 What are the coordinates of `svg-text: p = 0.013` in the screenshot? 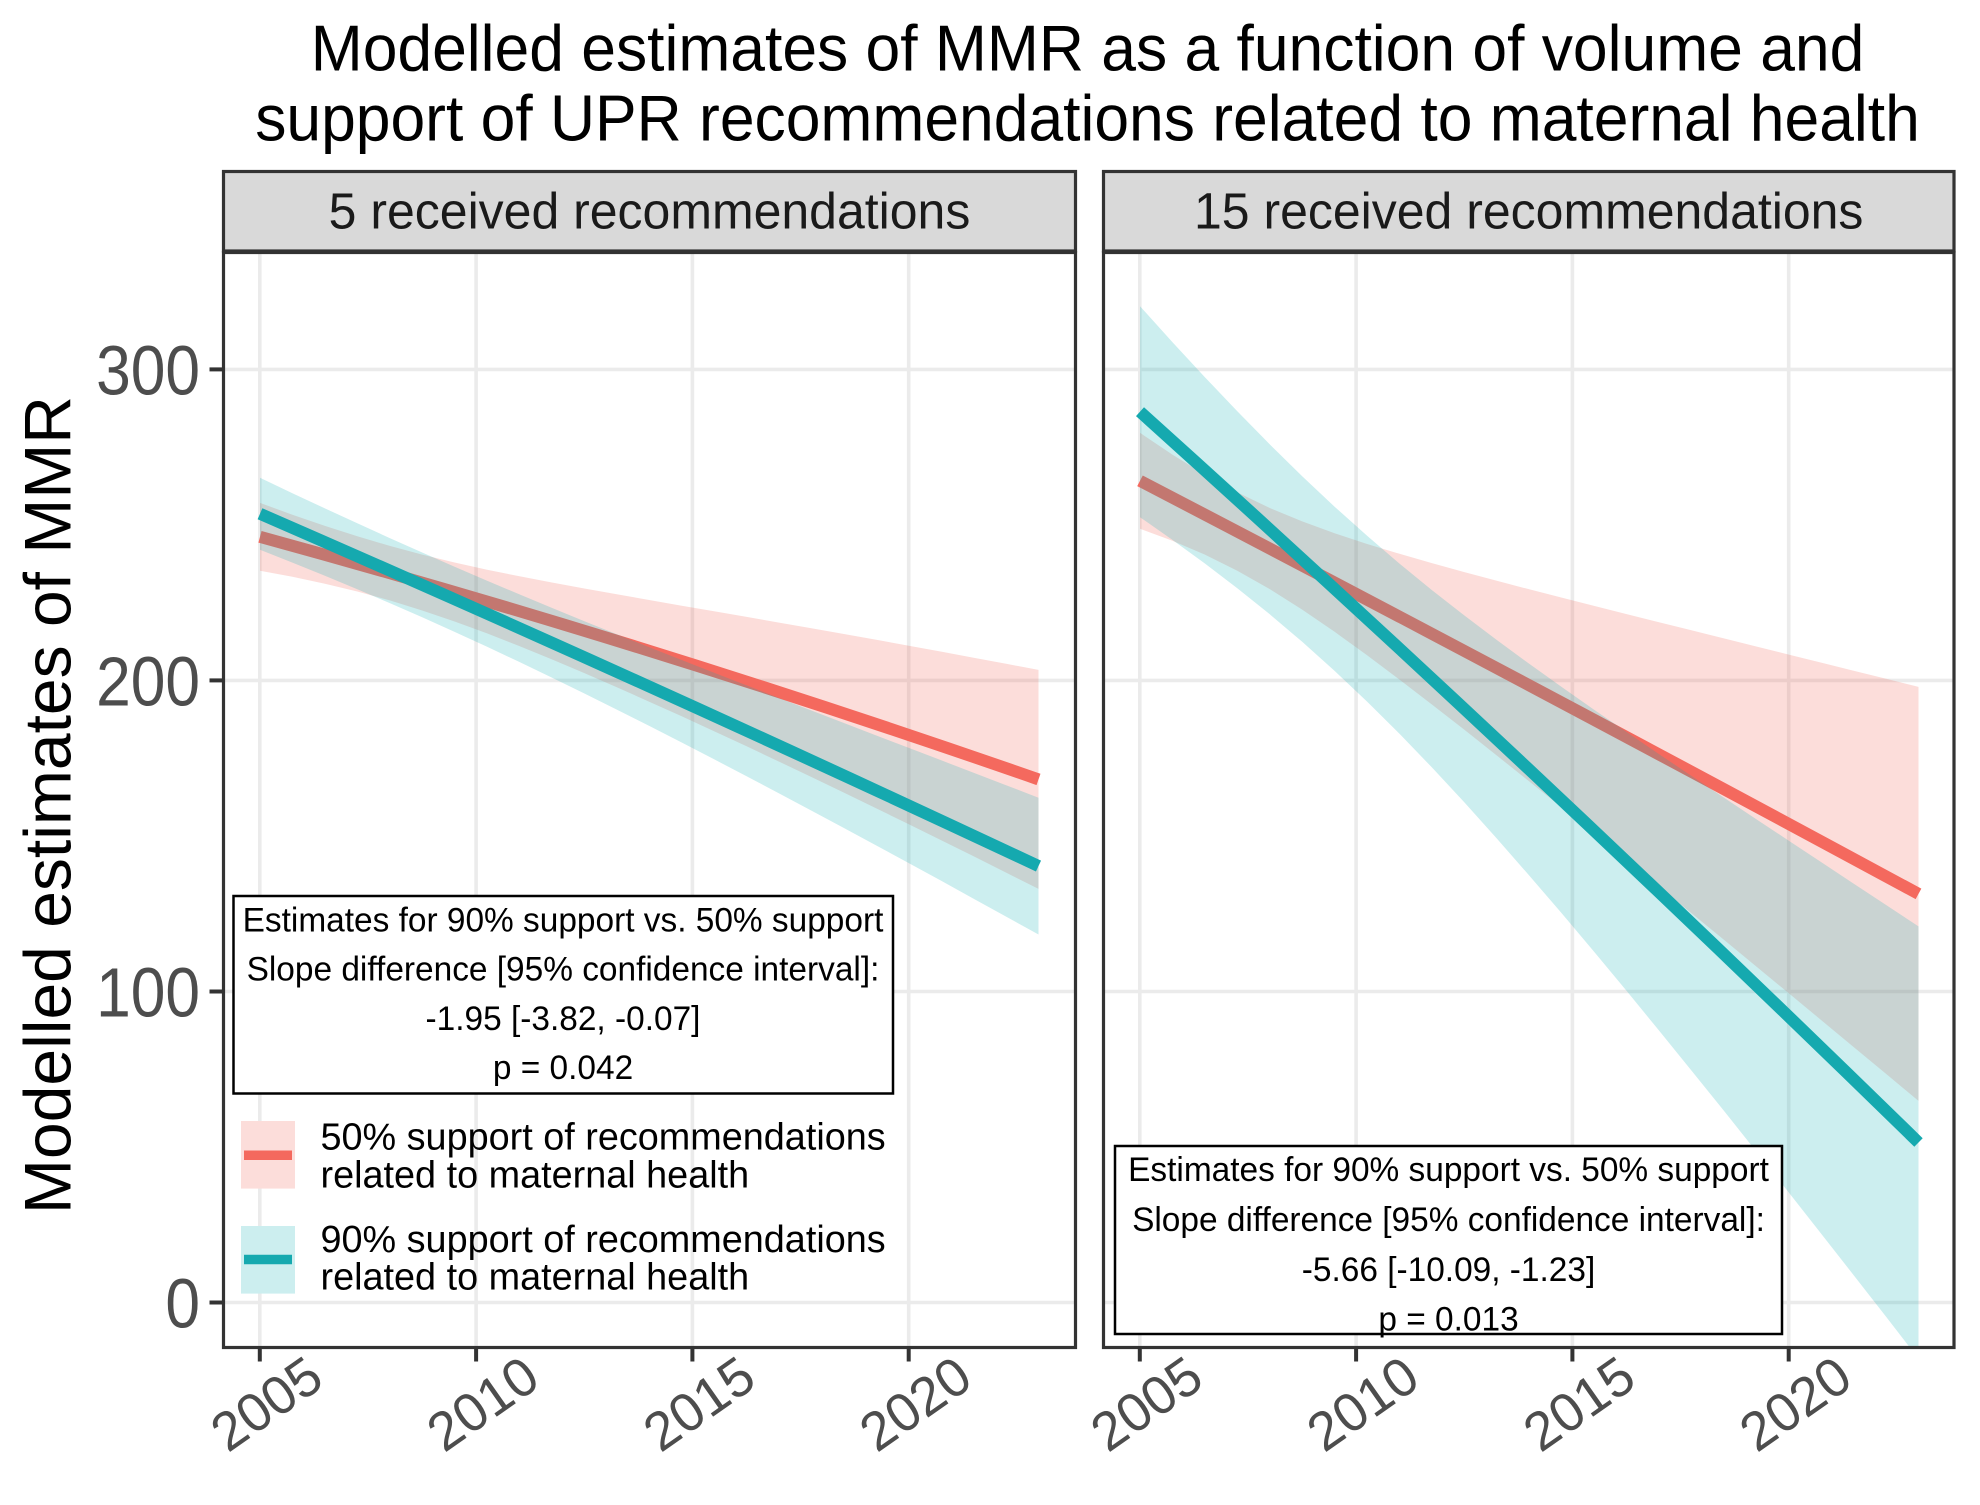 It's located at (1448, 1319).